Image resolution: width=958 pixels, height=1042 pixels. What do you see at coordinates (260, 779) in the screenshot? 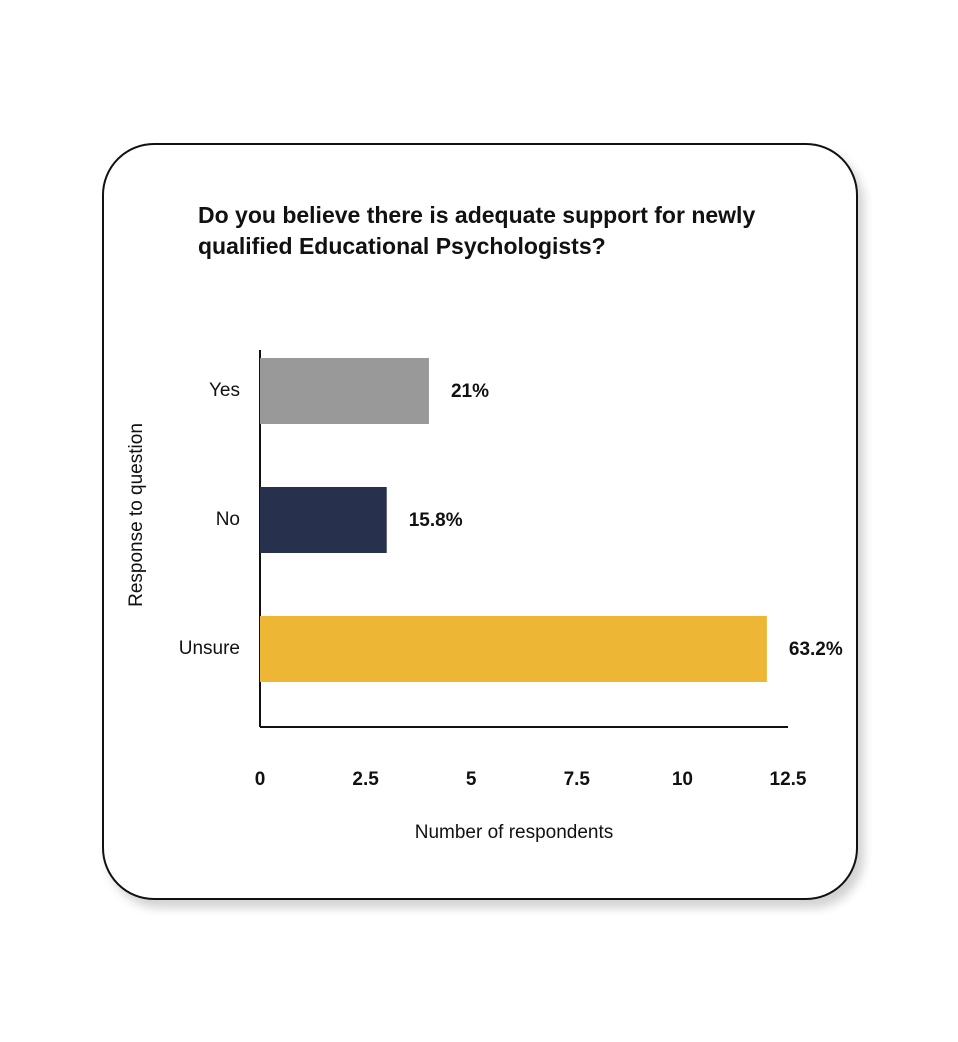
I see `x-tick-label: 0` at bounding box center [260, 779].